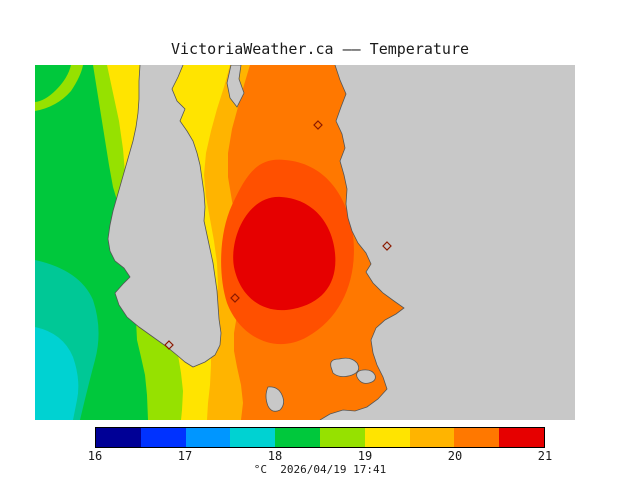  Describe the element at coordinates (284, 253) in the screenshot. I see `region-red-core` at that location.